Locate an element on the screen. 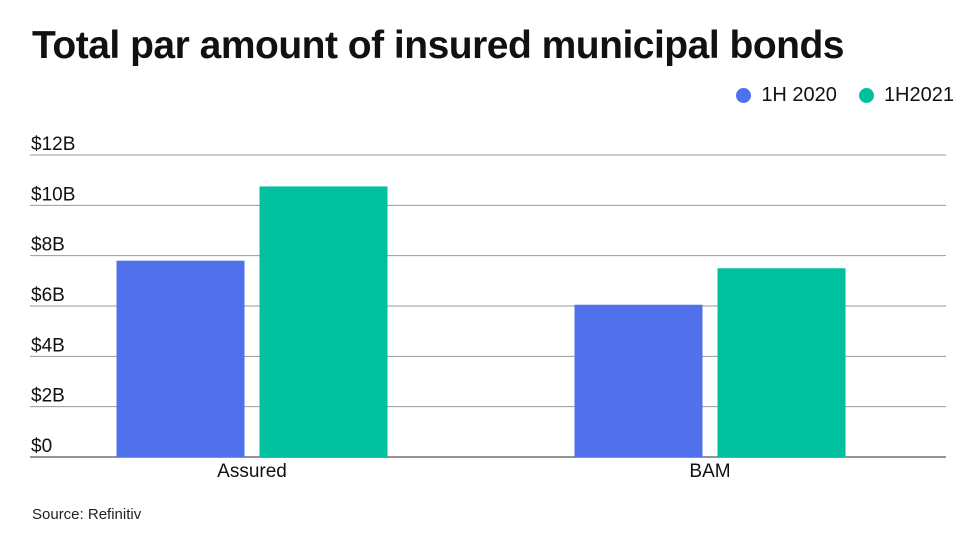 The height and width of the screenshot is (550, 978). legend-item-series-1: 1H 2020 is located at coordinates (786, 95).